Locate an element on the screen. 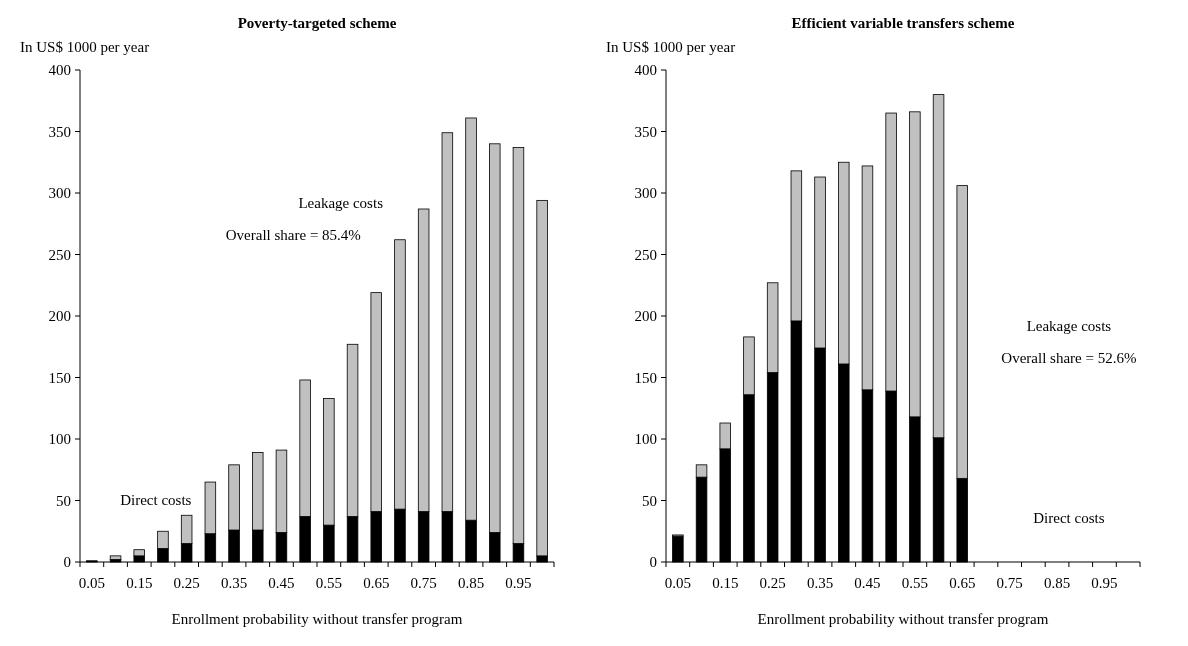  annotation: Overall share = 52.6% is located at coordinates (1069, 357).